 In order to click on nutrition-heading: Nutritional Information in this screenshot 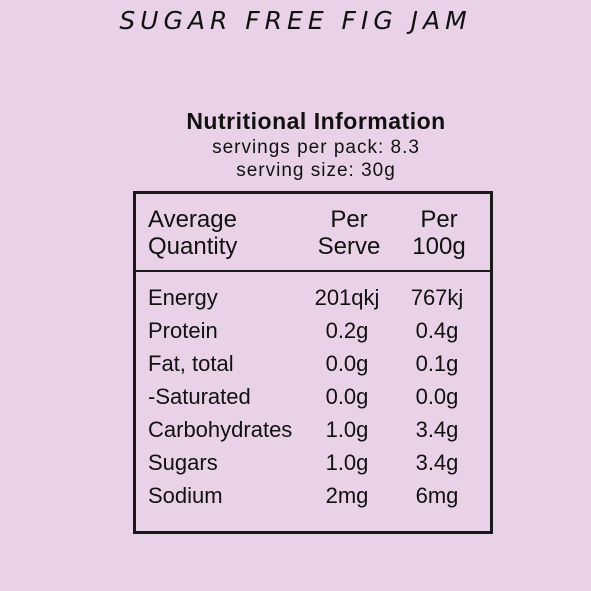, I will do `click(316, 121)`.